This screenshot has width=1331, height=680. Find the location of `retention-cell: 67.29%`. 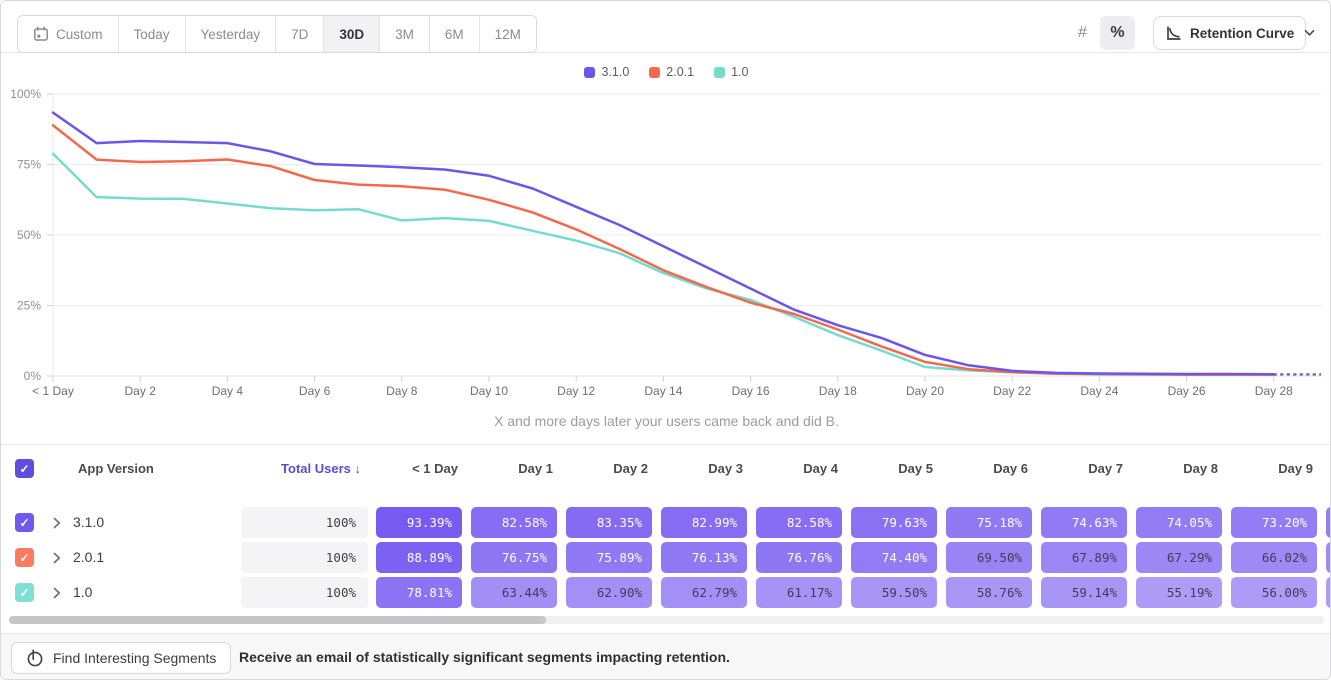

retention-cell: 67.29% is located at coordinates (1179, 557).